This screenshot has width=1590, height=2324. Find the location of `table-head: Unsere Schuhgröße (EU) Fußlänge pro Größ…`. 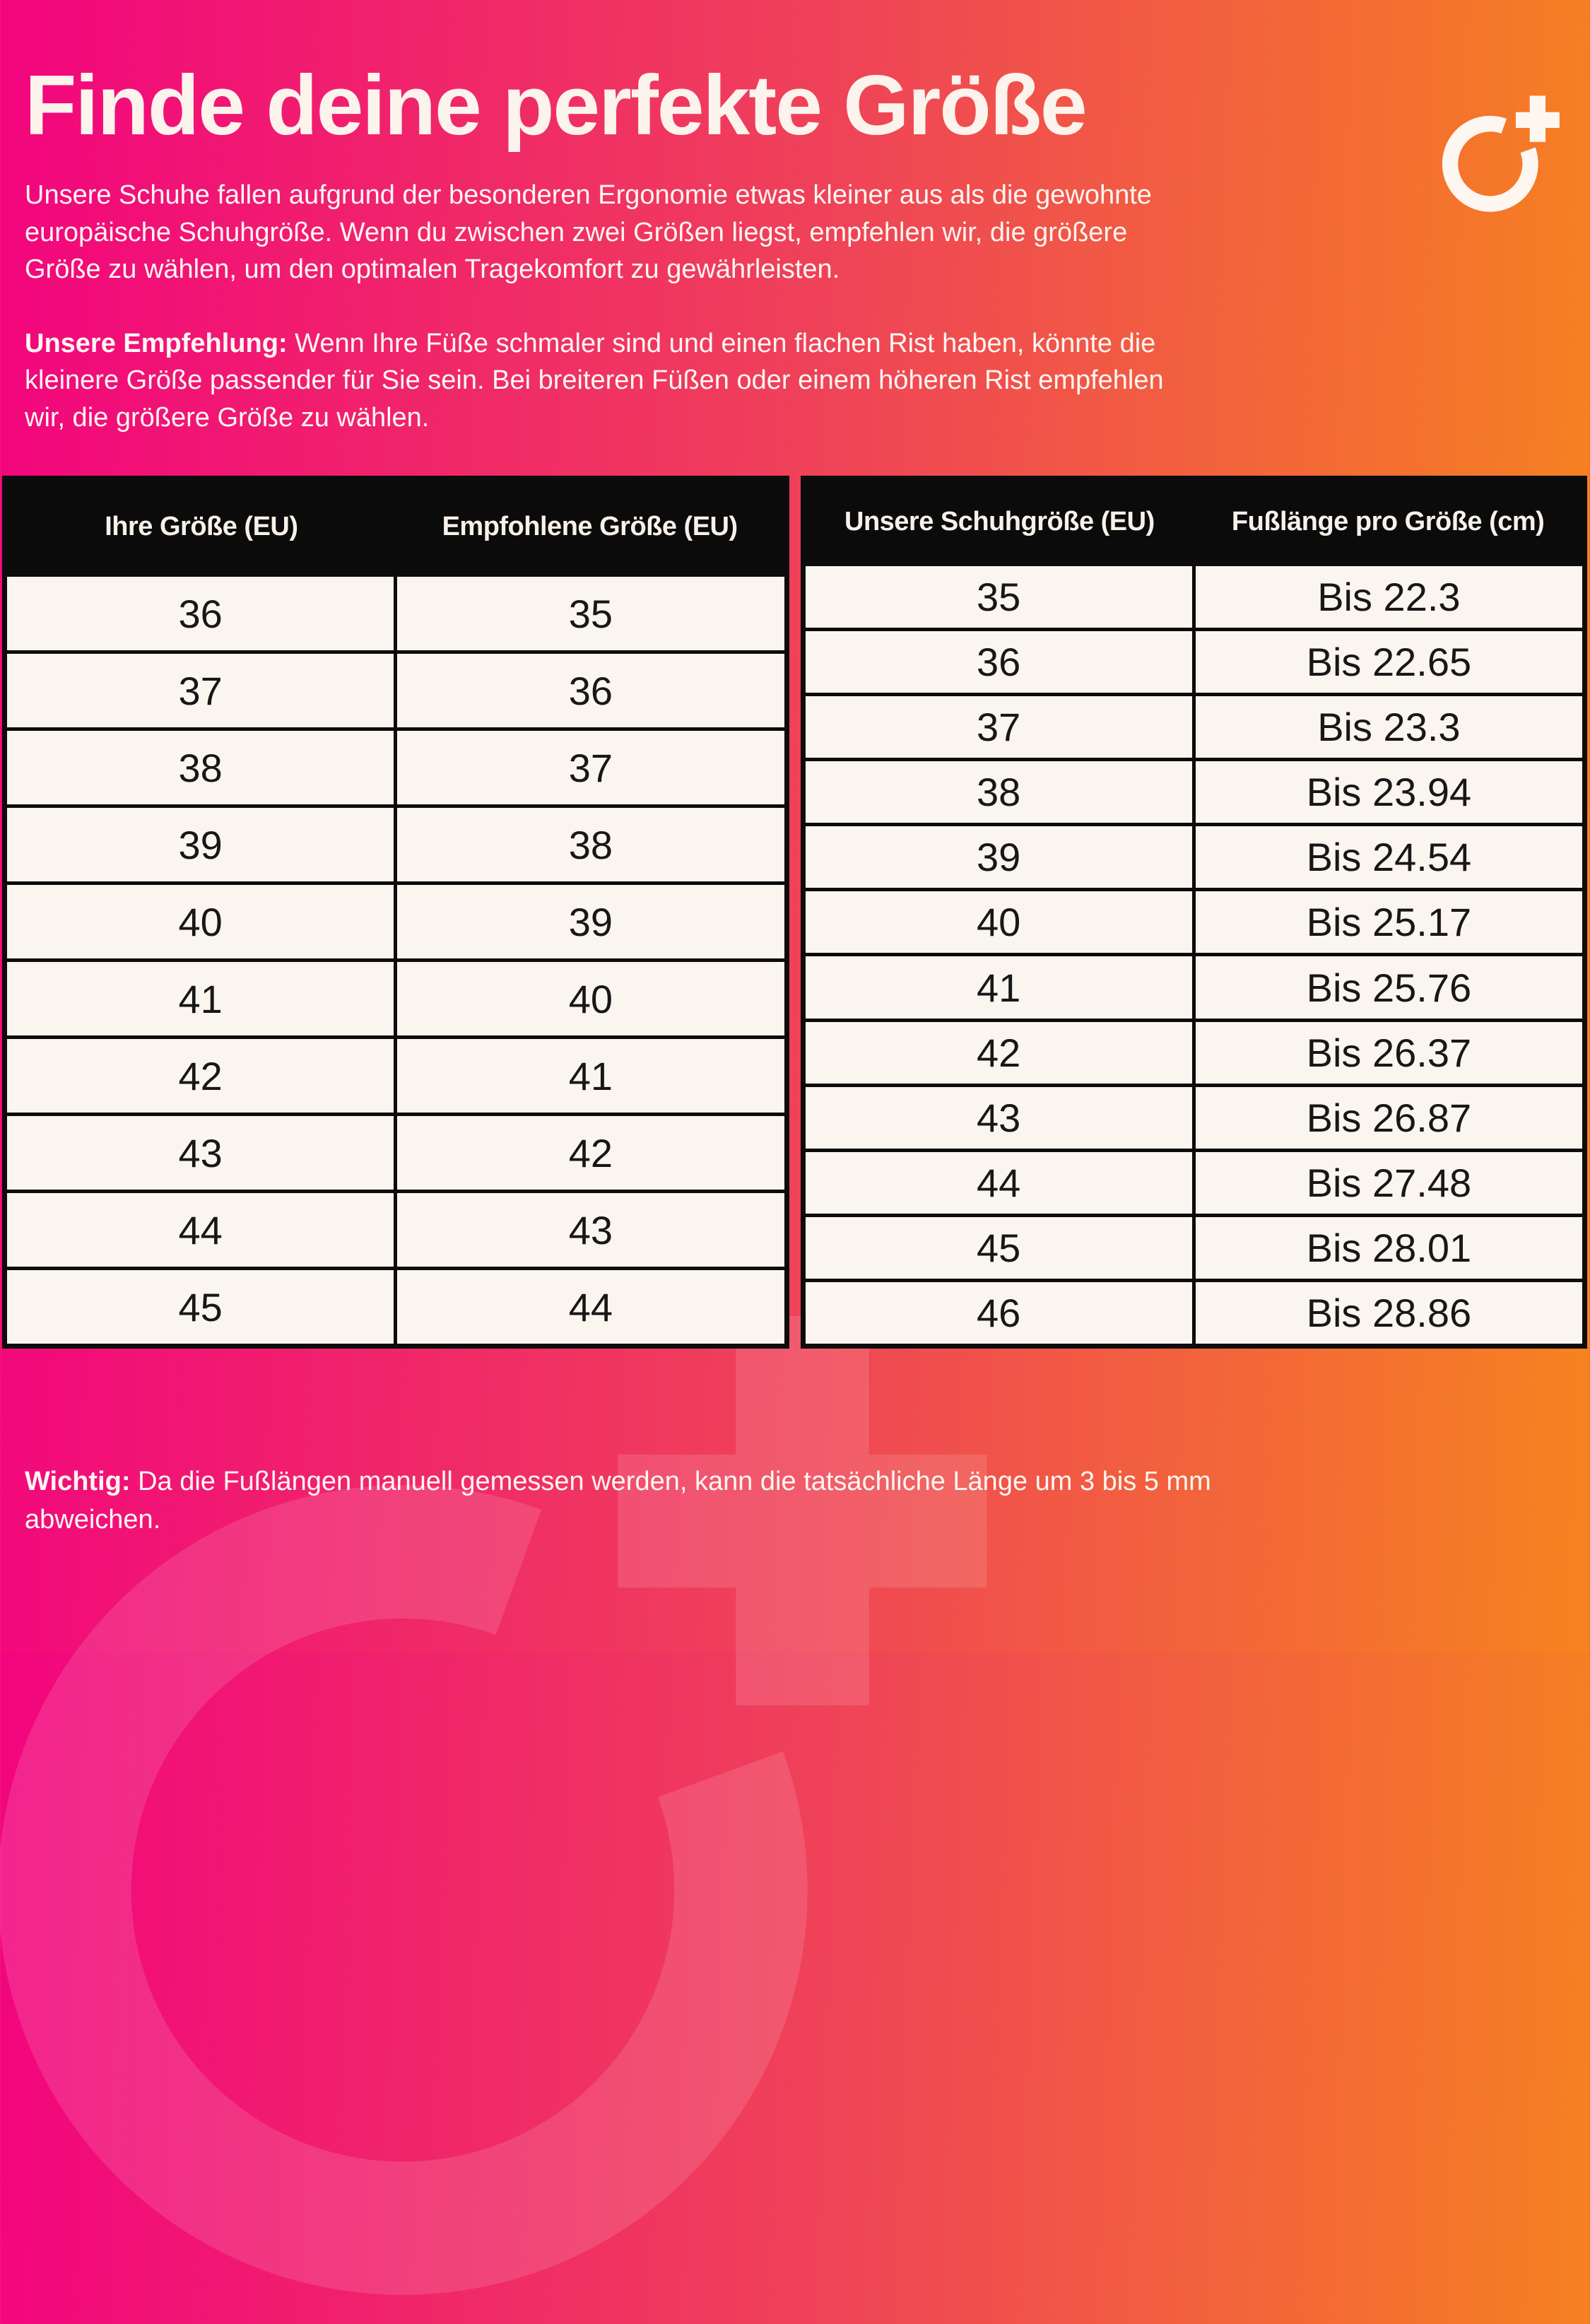

table-head: Unsere Schuhgröße (EU) Fußlänge pro Größ… is located at coordinates (1194, 522).